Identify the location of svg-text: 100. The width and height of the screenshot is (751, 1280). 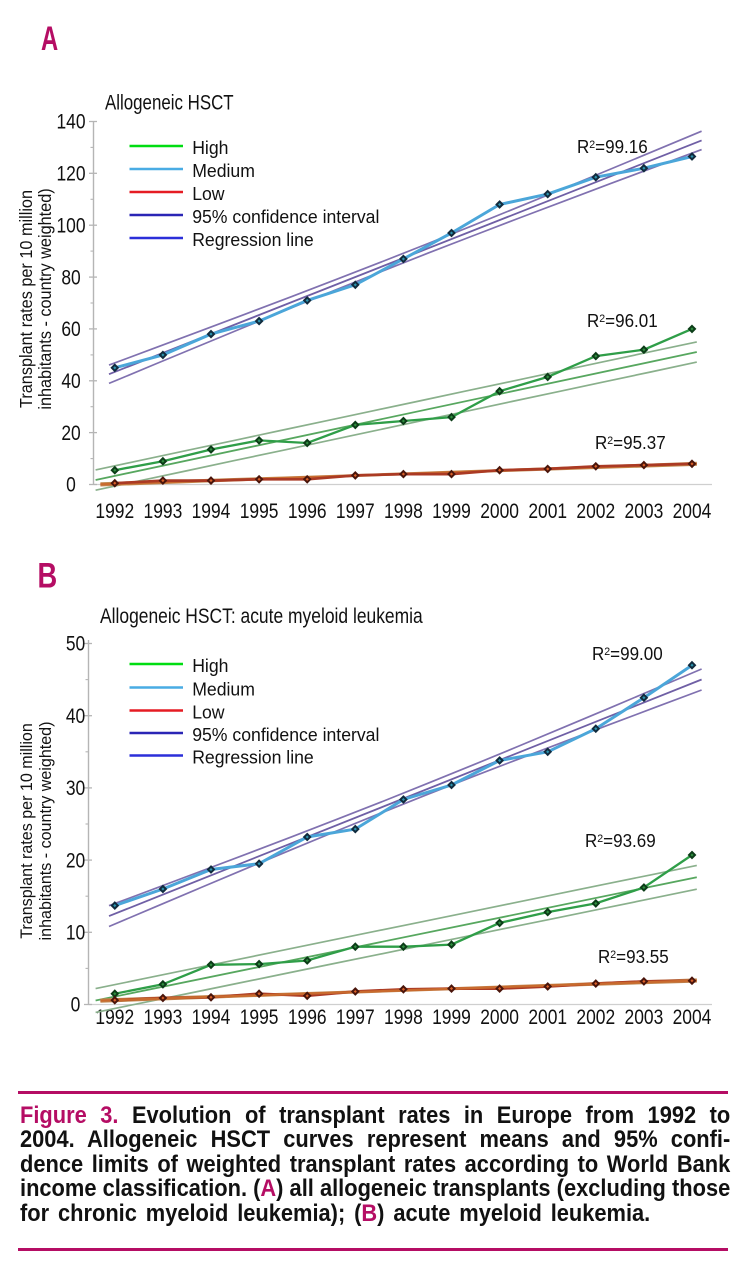
(70, 226).